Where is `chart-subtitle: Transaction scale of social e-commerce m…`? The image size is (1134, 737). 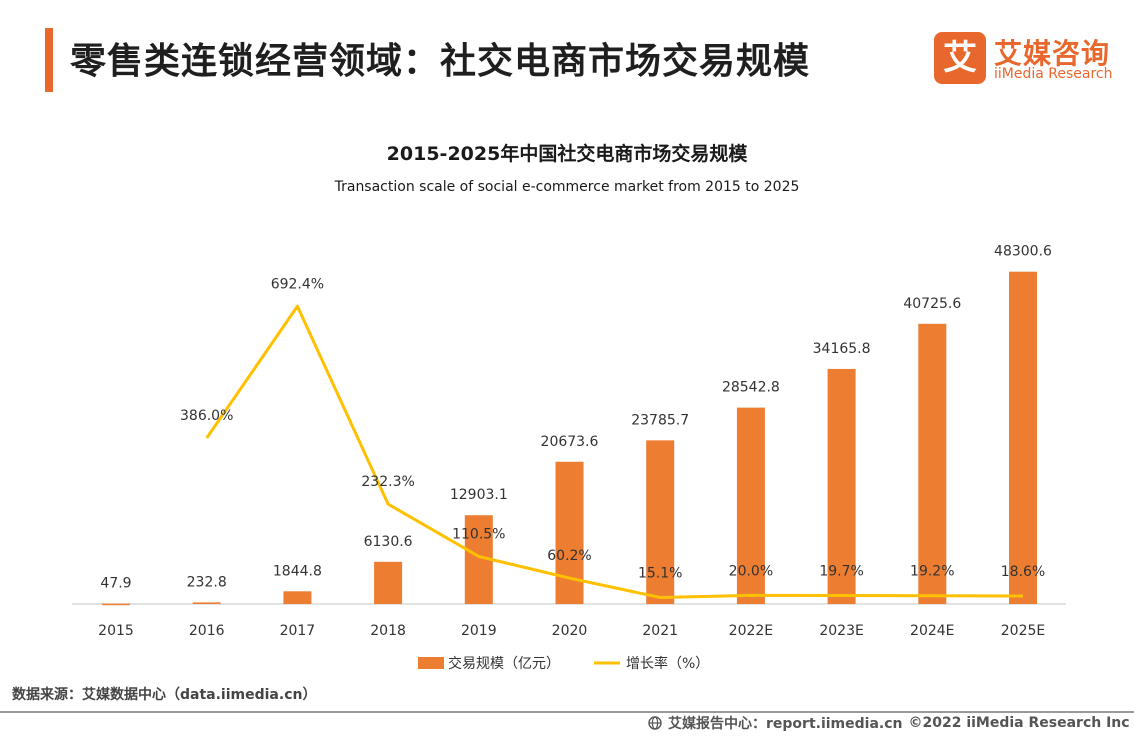 chart-subtitle: Transaction scale of social e-commerce m… is located at coordinates (567, 187).